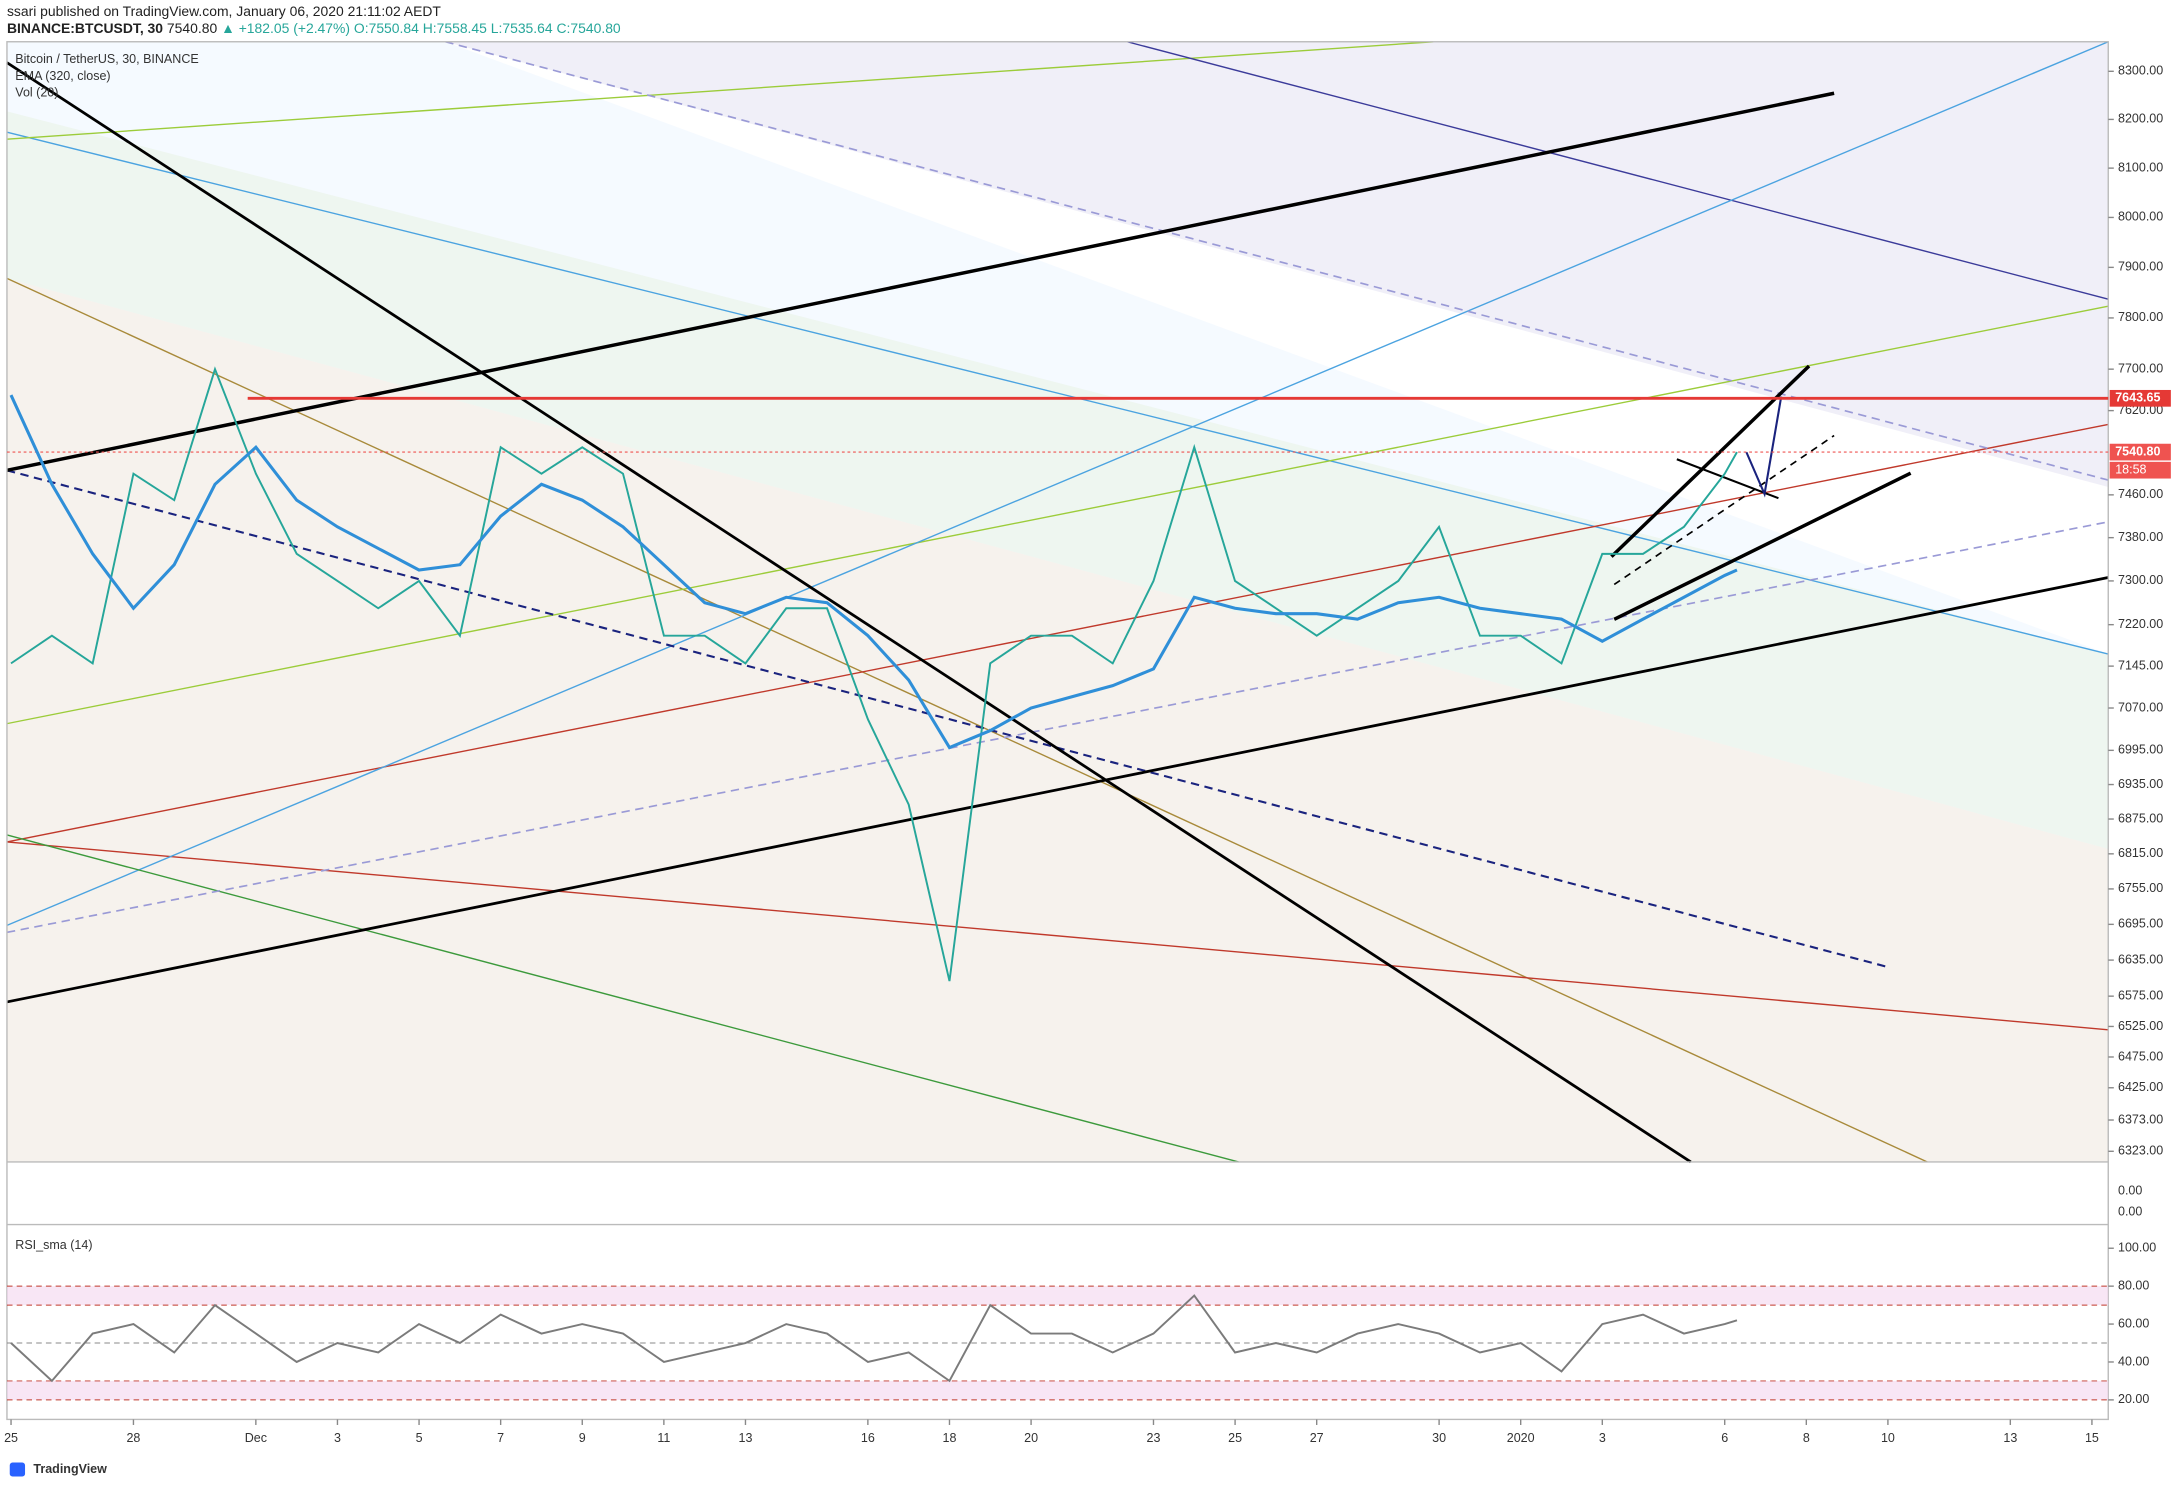 The image size is (2182, 1489). What do you see at coordinates (2140, 217) in the screenshot?
I see `y-tick-label: 8000.00` at bounding box center [2140, 217].